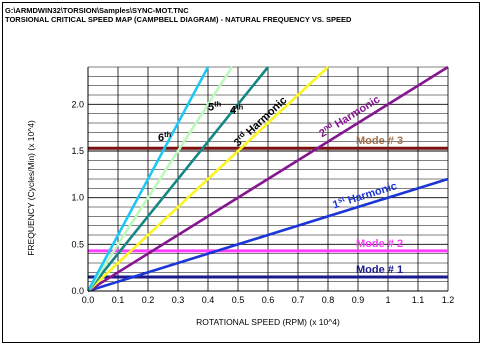  What do you see at coordinates (208, 300) in the screenshot?
I see `x-tick-label: 0.4` at bounding box center [208, 300].